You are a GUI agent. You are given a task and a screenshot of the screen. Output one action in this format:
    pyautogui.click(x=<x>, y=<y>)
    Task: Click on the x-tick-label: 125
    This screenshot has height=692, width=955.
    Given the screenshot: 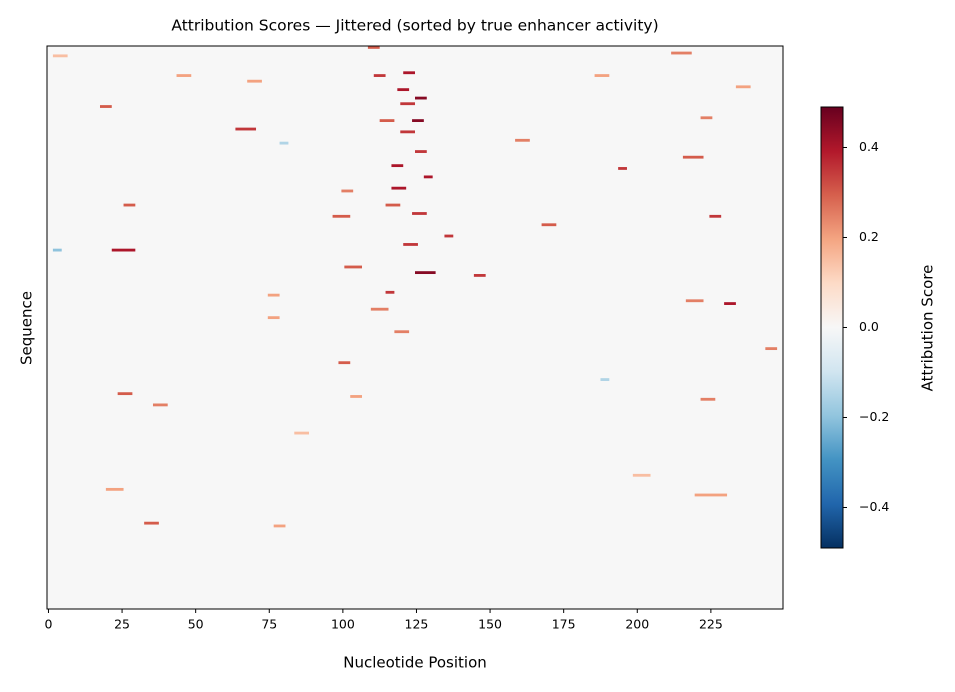 What is the action you would take?
    pyautogui.click(x=417, y=624)
    